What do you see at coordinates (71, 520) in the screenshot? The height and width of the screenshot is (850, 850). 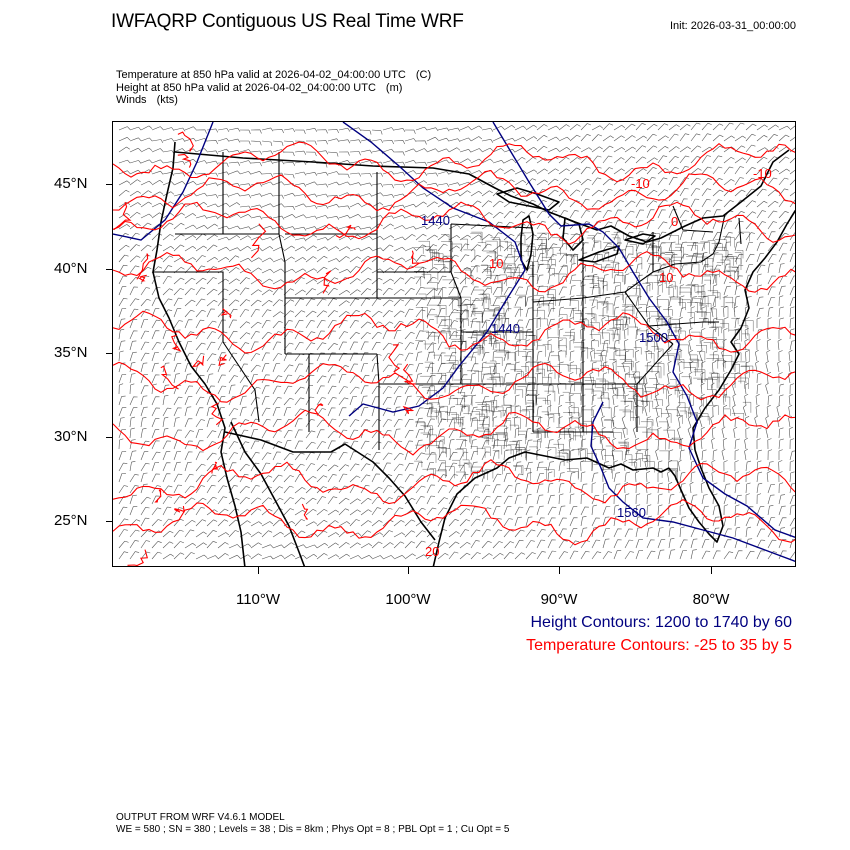 I see `lat-label: 25°N` at bounding box center [71, 520].